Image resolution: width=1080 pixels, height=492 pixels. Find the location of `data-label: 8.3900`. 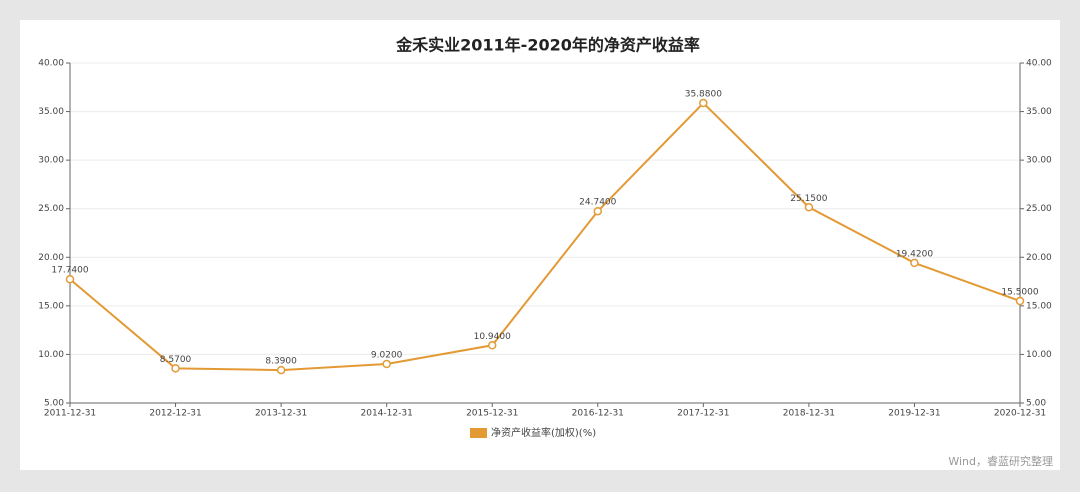

data-label: 8.3900 is located at coordinates (281, 362).